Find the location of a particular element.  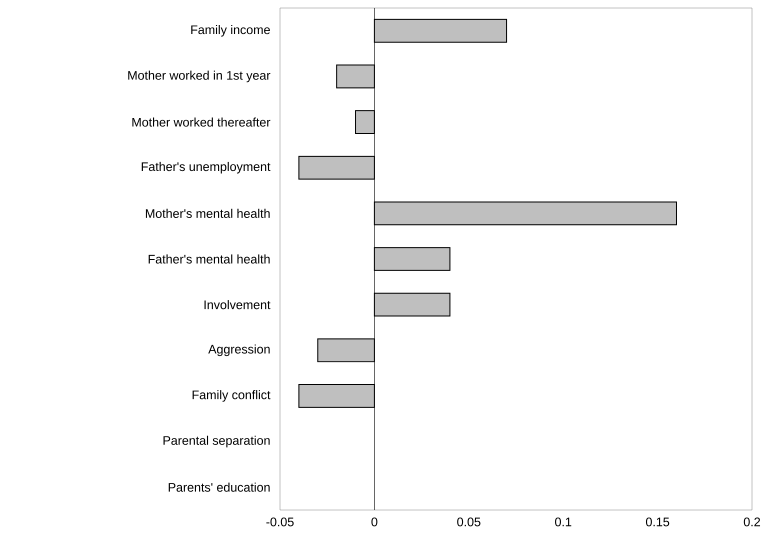

x-tick-label: -0.05 is located at coordinates (280, 522).